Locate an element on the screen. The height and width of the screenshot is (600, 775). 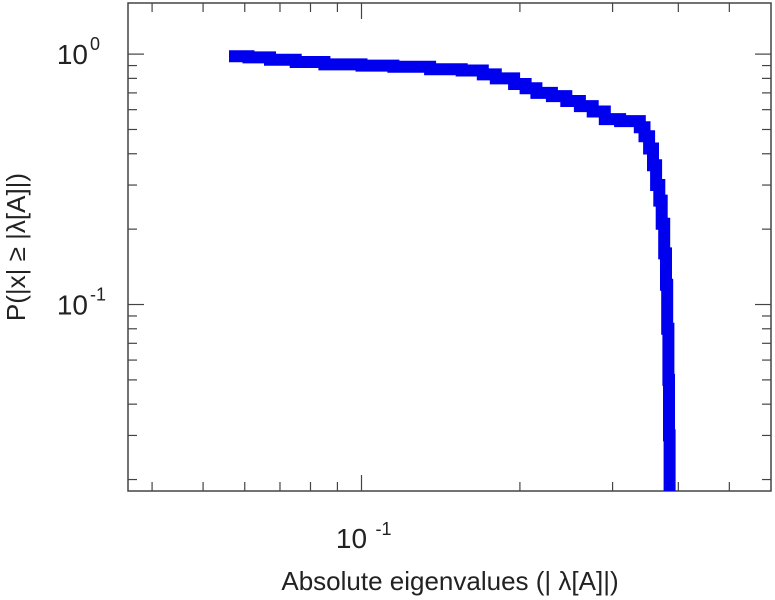
y-tick-label-exponent: 0 is located at coordinates (95, 44).